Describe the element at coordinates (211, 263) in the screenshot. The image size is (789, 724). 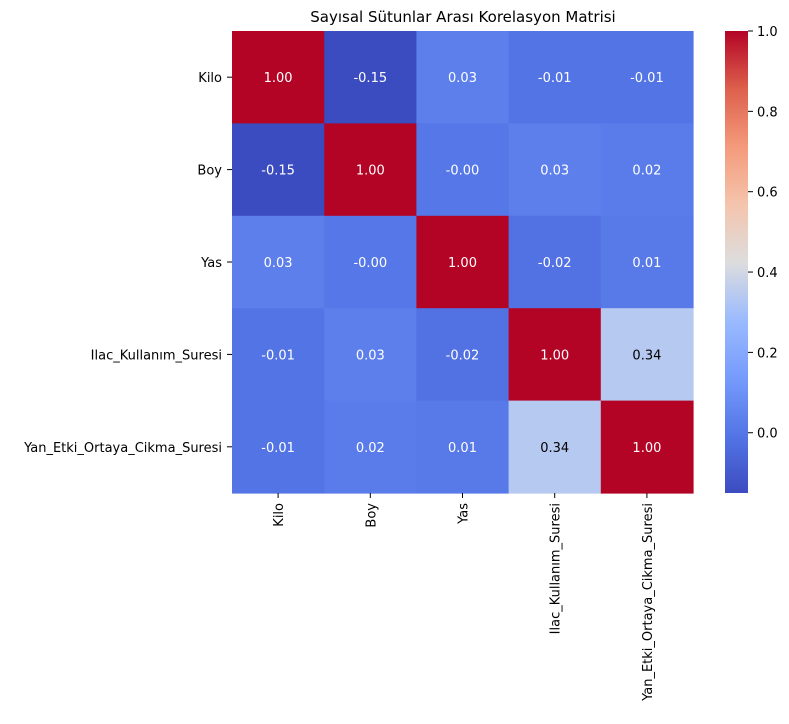
I see `y-tick-label: Yas` at that location.